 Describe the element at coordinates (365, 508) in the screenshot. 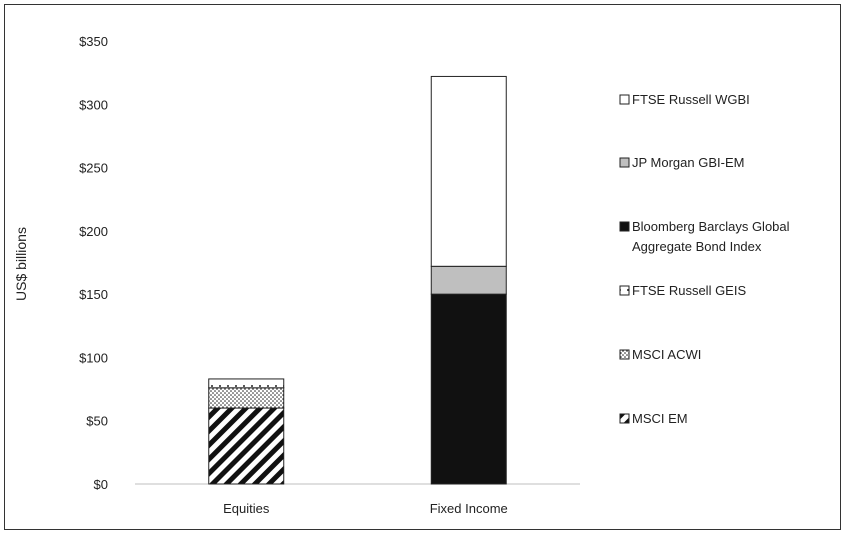

I see `category-labels: Equities Fixed Income` at that location.